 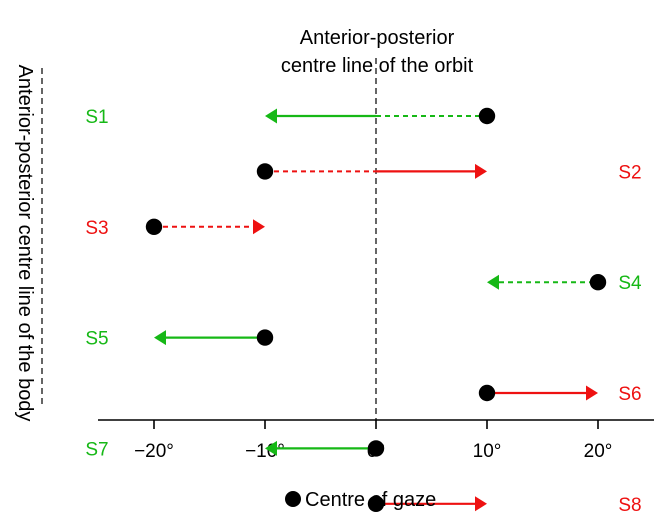 What do you see at coordinates (560, 394) in the screenshot?
I see `row-s6: S6` at bounding box center [560, 394].